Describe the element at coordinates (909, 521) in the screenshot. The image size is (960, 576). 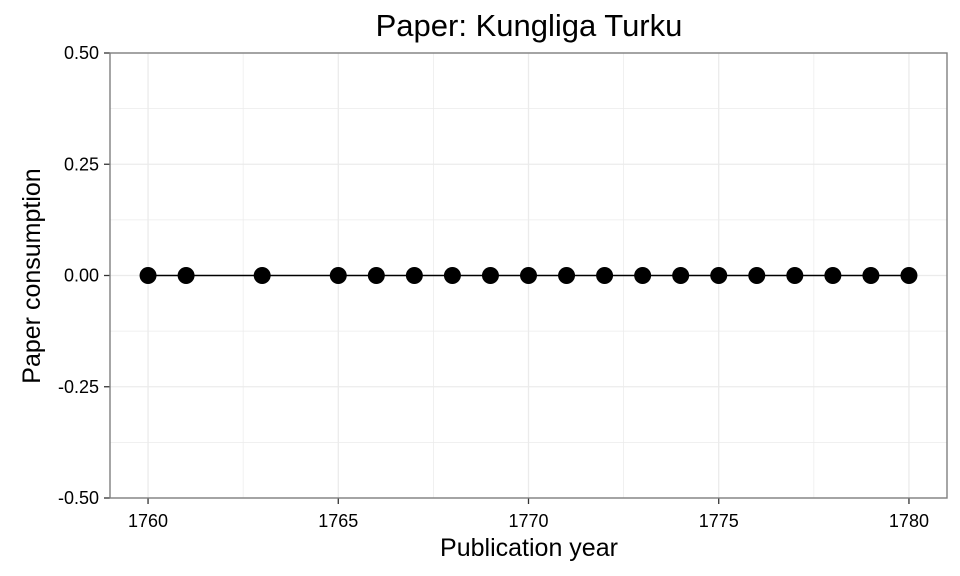
I see `x-tick-label: 1780` at that location.